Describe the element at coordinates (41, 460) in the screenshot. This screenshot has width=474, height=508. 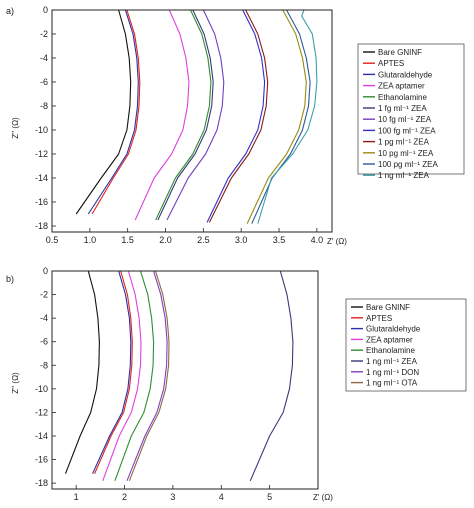
I see `panel-b-y-tick-label-8: -16` at that location.